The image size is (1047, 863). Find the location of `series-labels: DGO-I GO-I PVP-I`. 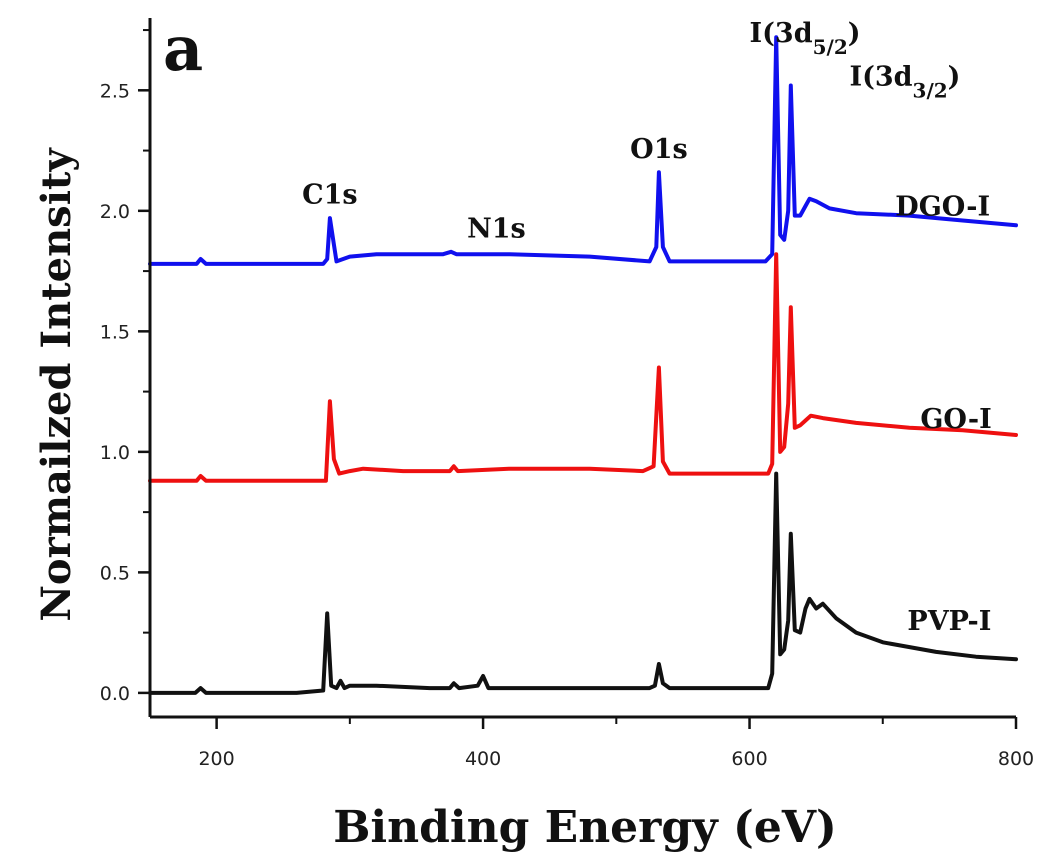

series-labels: DGO-I GO-I PVP-I is located at coordinates (943, 415).